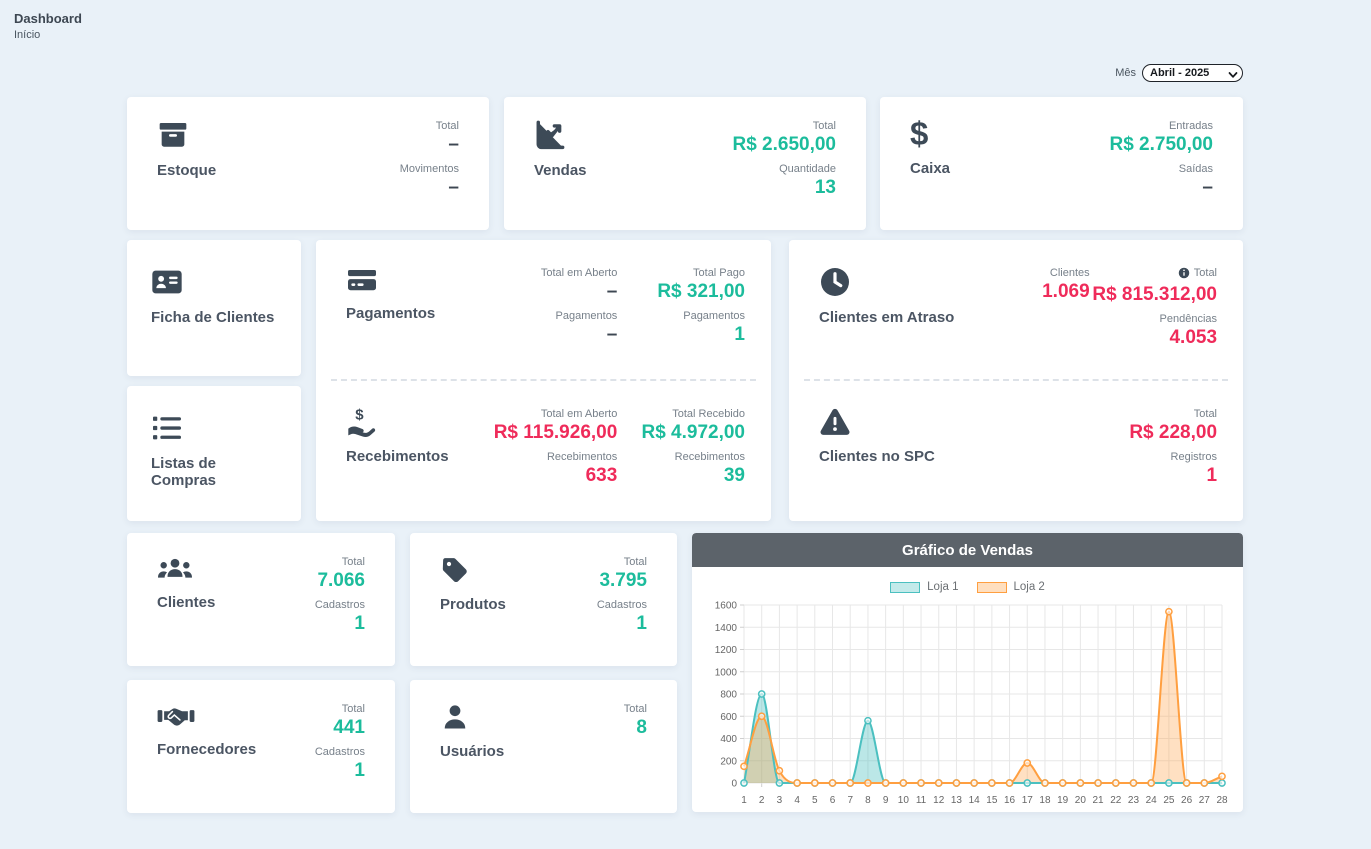 The width and height of the screenshot is (1371, 849). What do you see at coordinates (957, 800) in the screenshot?
I see `svg-text: 13` at bounding box center [957, 800].